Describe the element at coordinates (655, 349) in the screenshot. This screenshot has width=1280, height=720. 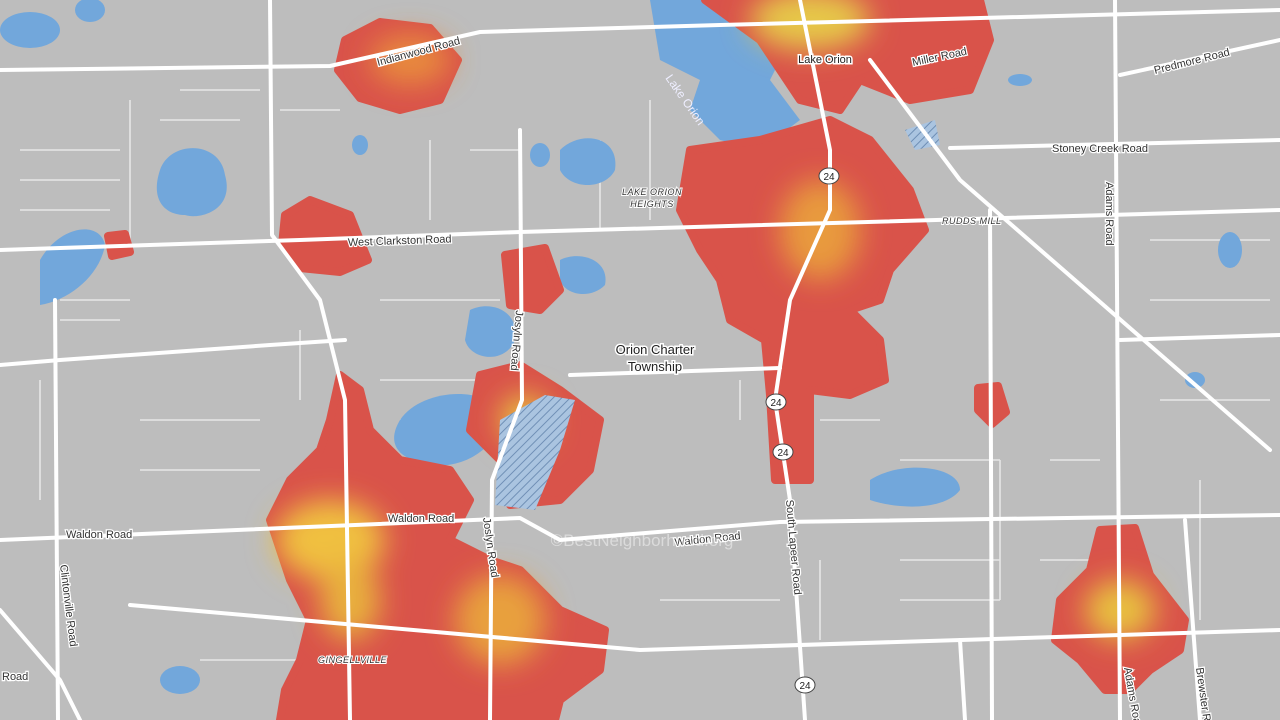
I see `place-label: Orion Charter` at that location.